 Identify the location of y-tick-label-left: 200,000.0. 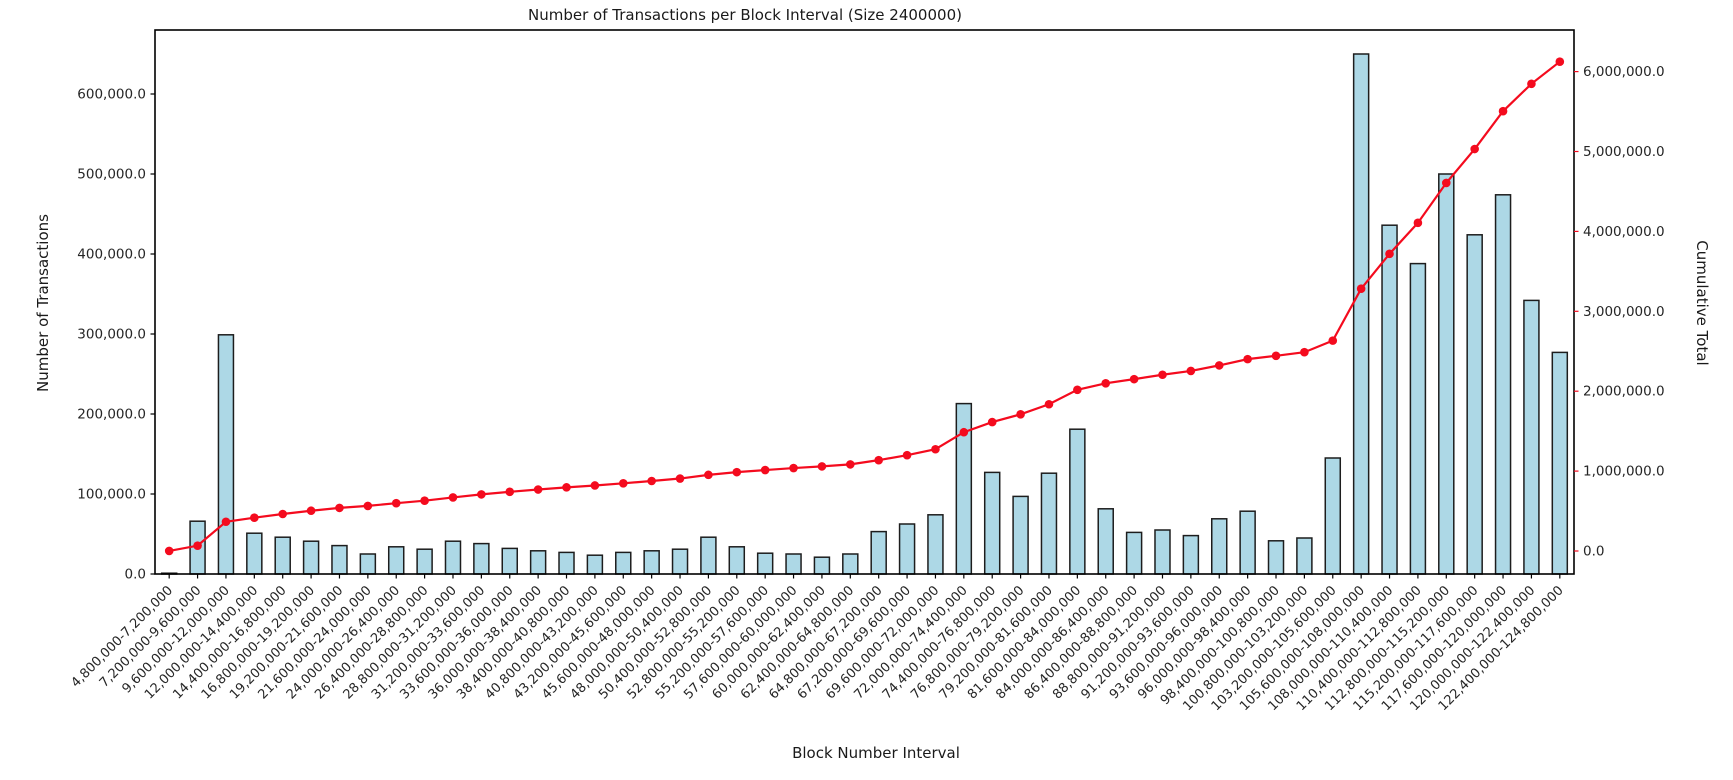
(111, 415).